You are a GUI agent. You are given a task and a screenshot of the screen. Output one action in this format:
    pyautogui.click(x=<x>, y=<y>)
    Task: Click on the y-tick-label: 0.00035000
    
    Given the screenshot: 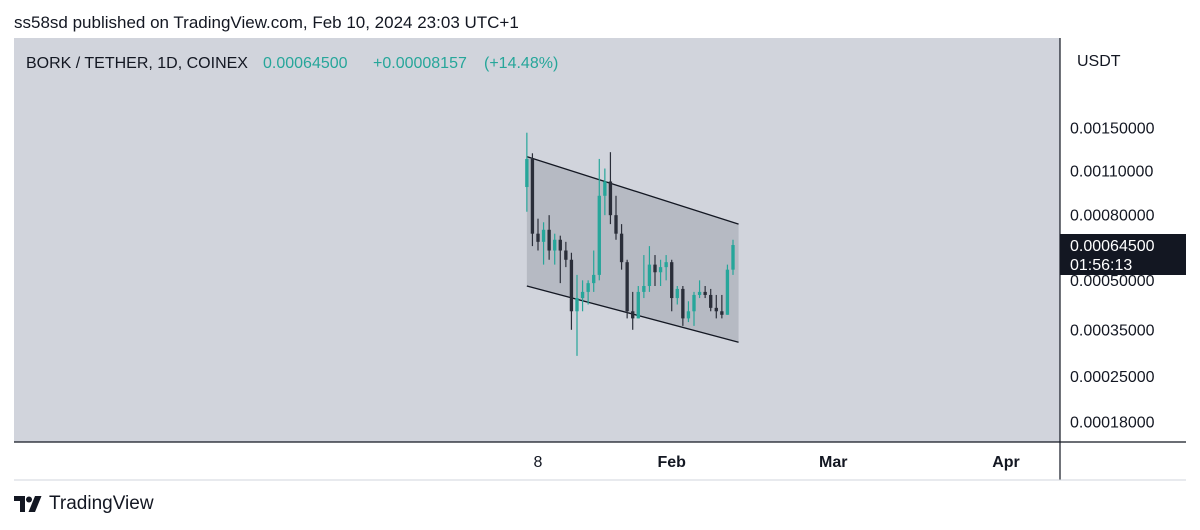 What is the action you would take?
    pyautogui.click(x=1112, y=330)
    